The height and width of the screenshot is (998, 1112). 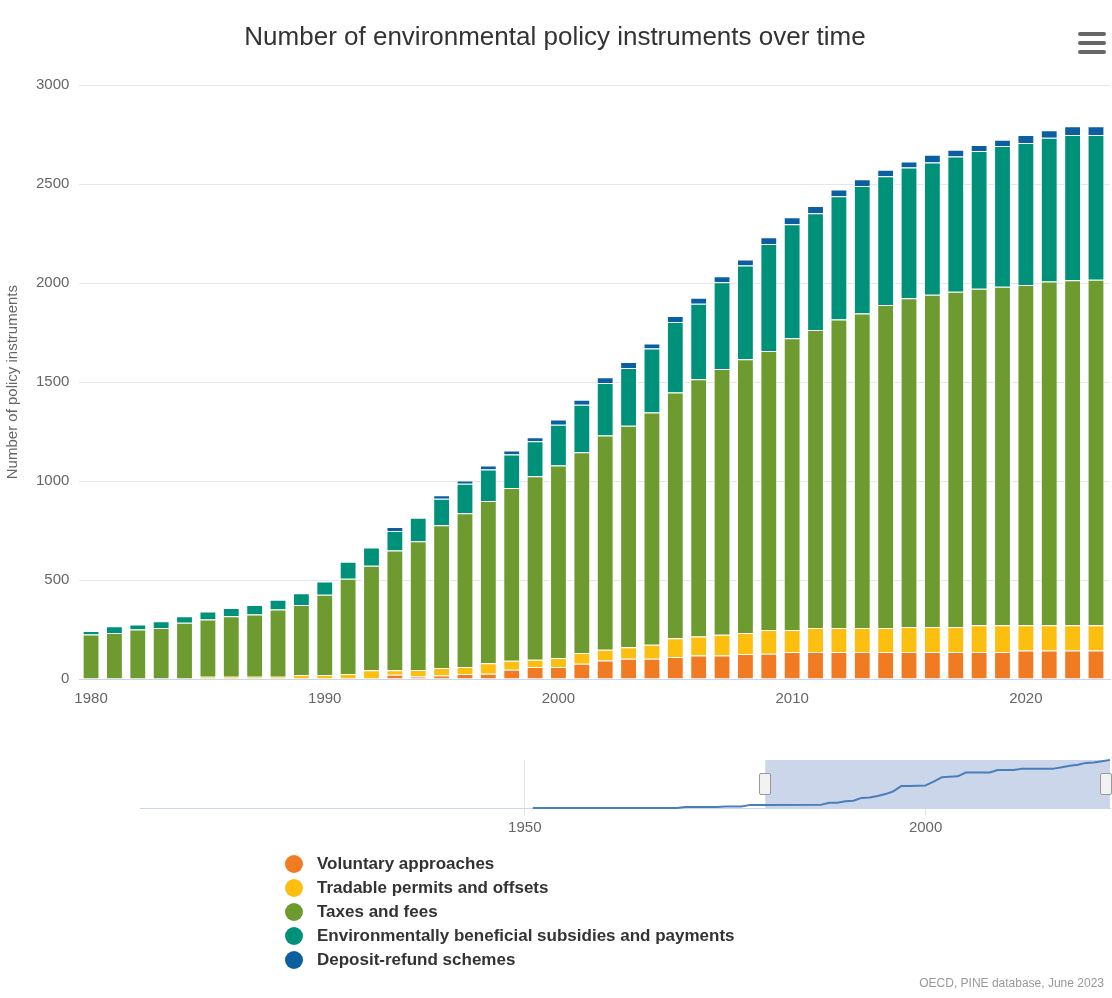 What do you see at coordinates (65, 678) in the screenshot?
I see `y-tick-label: 0` at bounding box center [65, 678].